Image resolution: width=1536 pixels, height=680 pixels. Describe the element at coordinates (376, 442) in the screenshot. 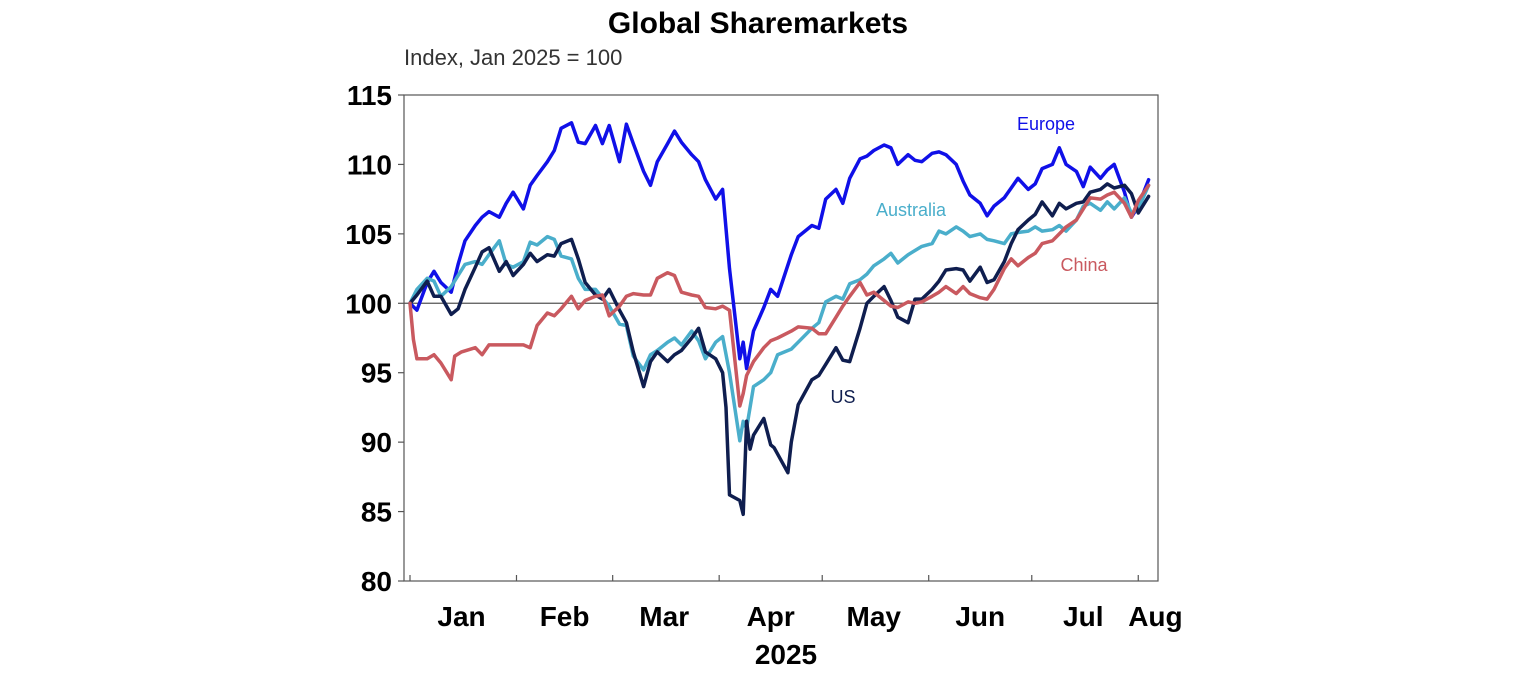

I see `y-tick-label: 90` at that location.